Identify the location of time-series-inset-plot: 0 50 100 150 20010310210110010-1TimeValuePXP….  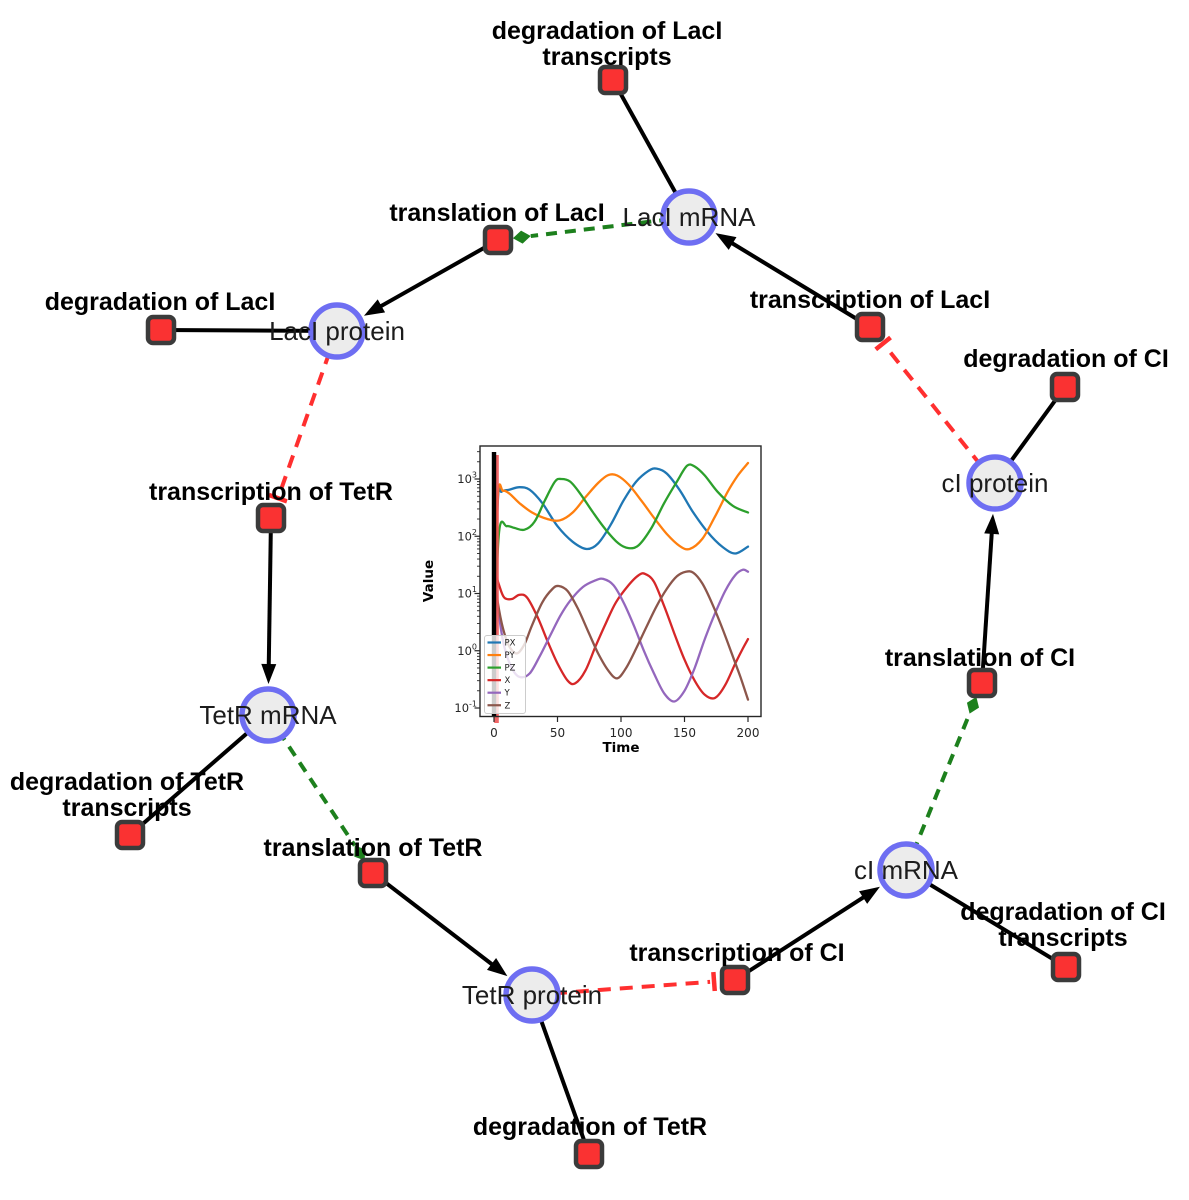
(591, 600).